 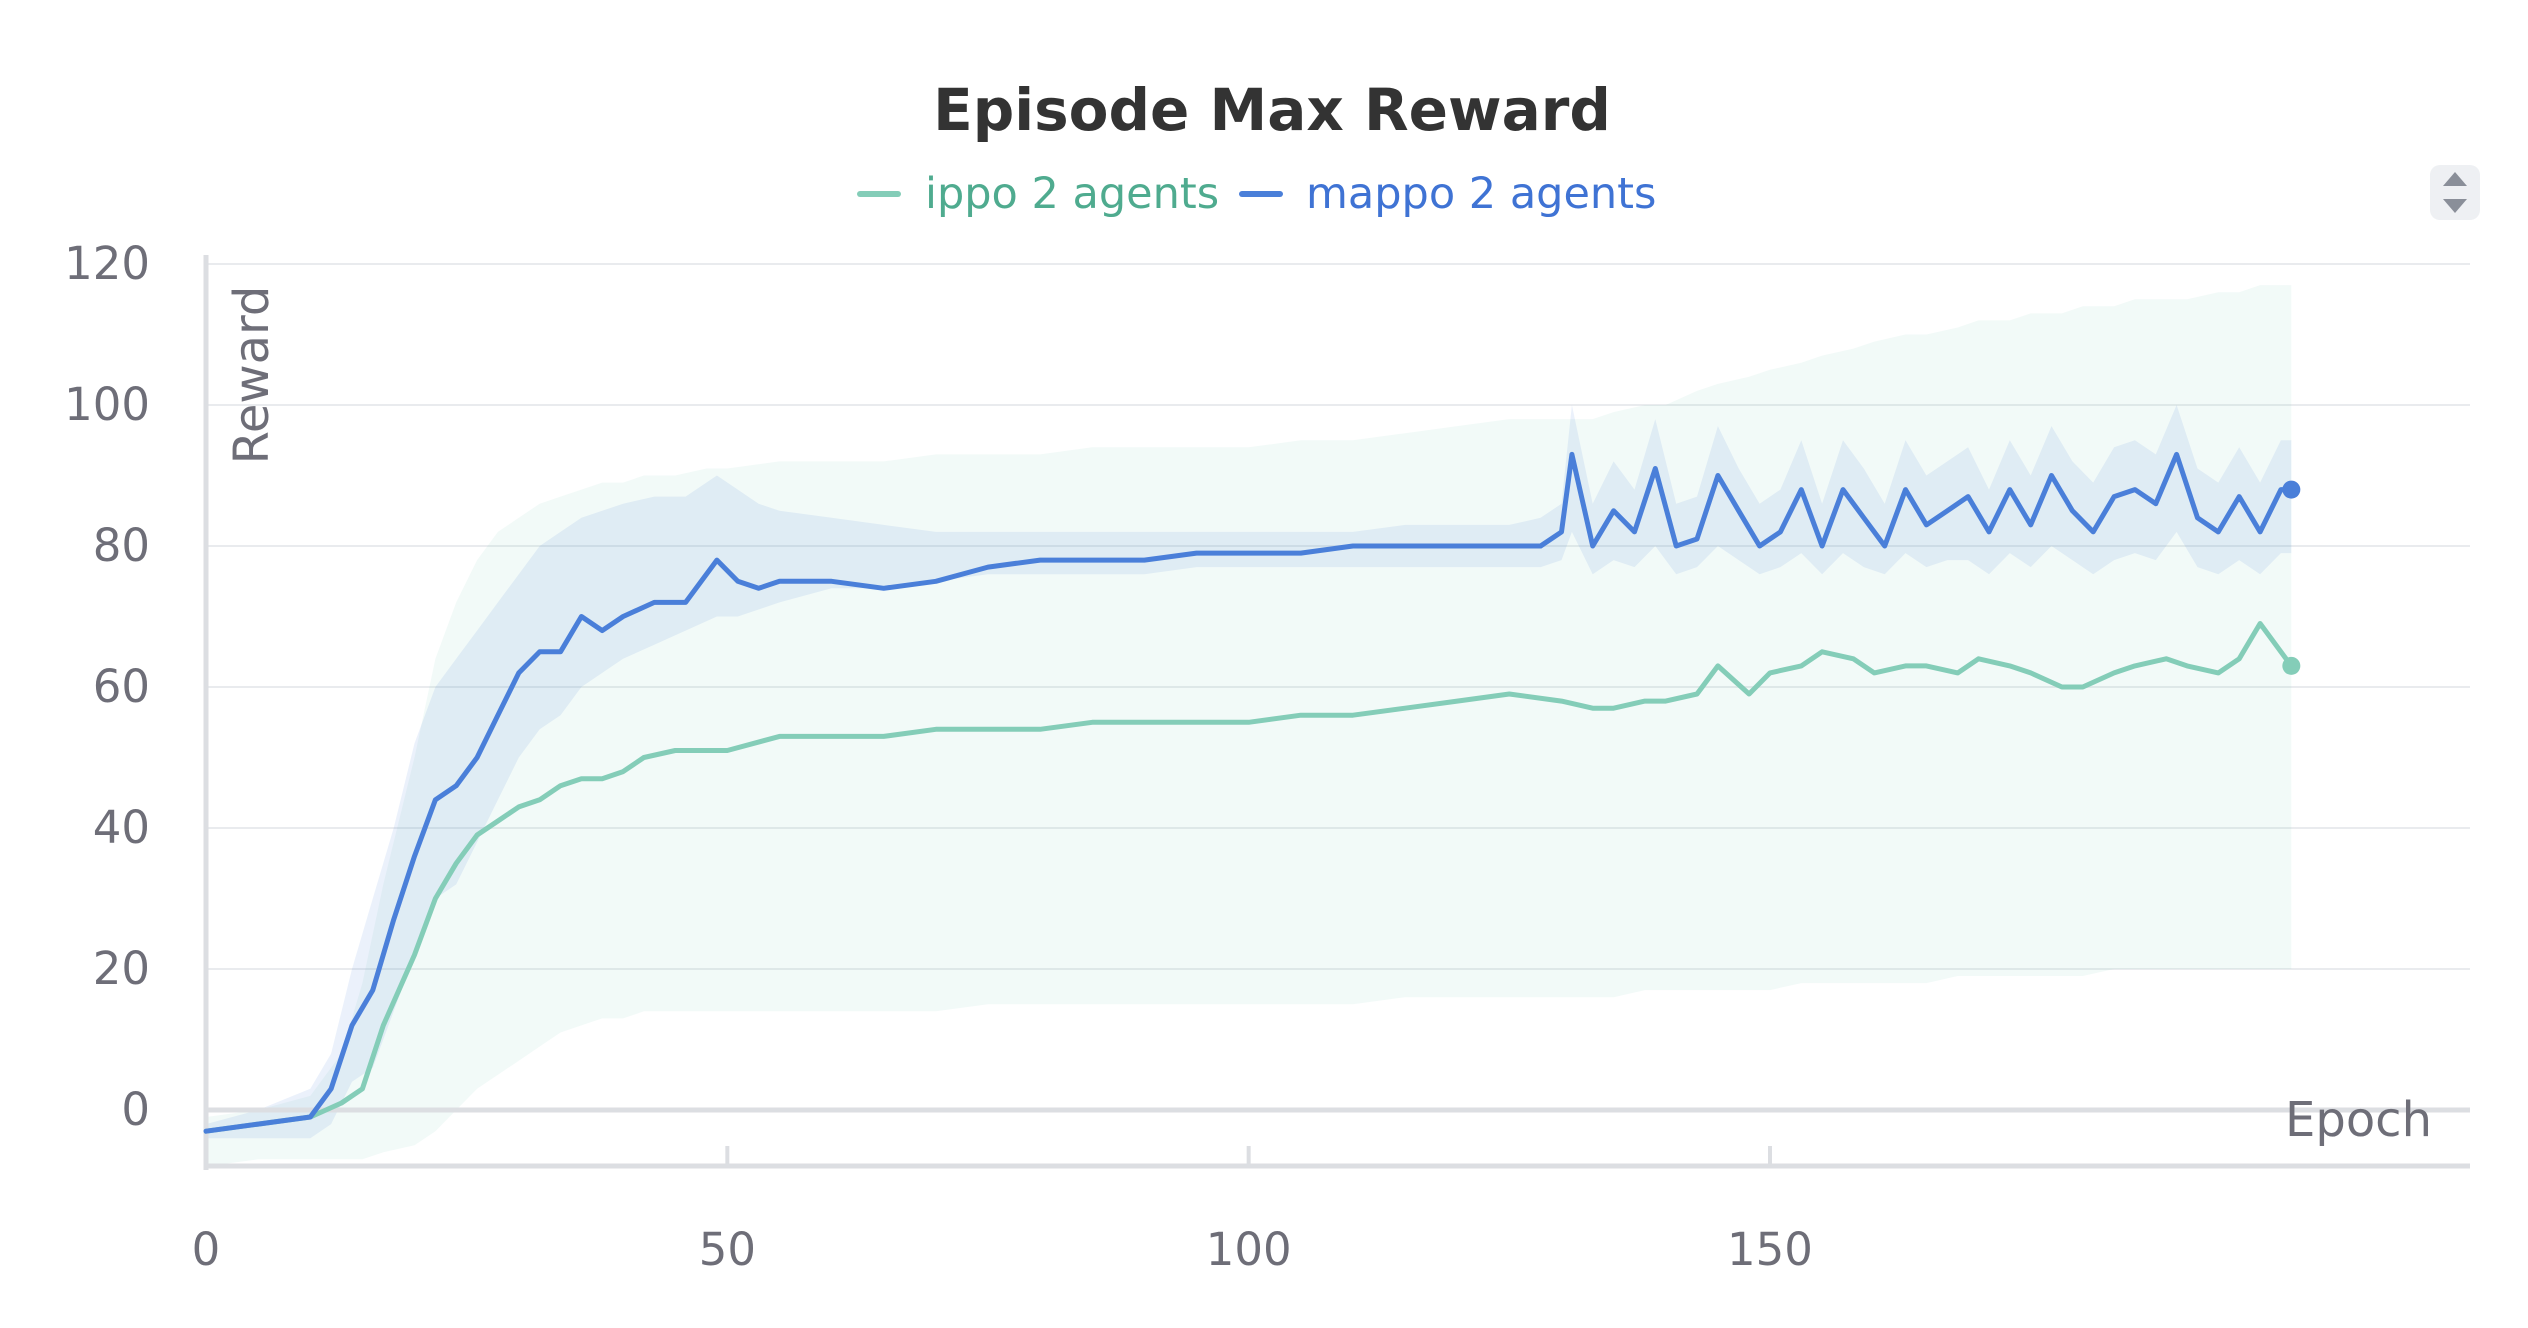 I want to click on y-axis-title: Reward, so click(x=252, y=375).